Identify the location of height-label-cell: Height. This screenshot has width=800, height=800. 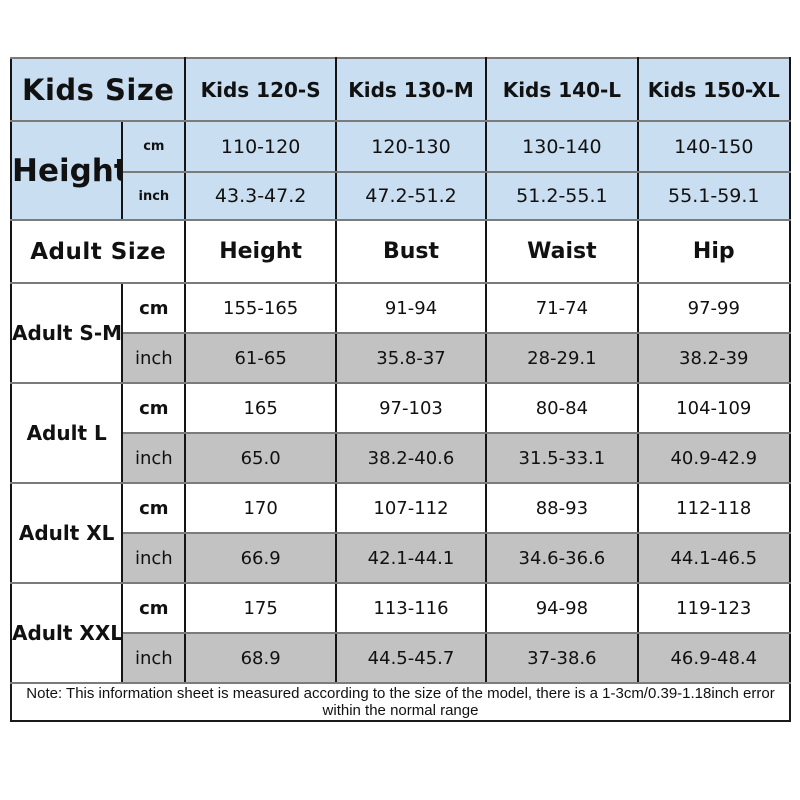
(66, 170).